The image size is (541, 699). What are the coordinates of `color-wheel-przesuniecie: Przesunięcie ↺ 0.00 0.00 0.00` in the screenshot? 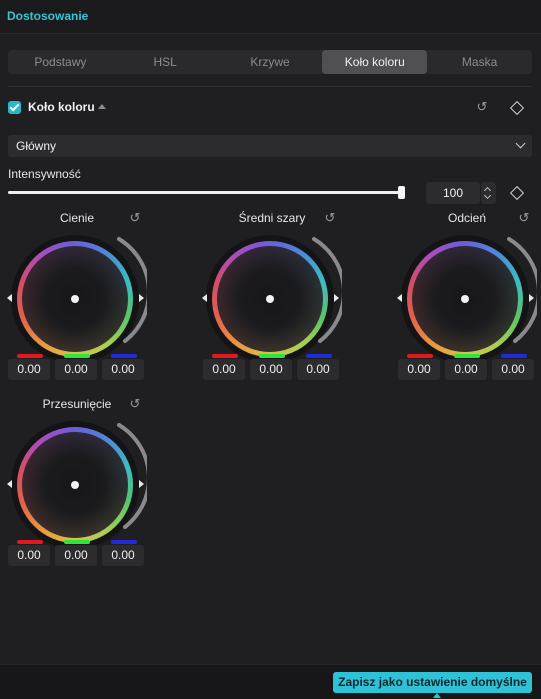 It's located at (77, 482).